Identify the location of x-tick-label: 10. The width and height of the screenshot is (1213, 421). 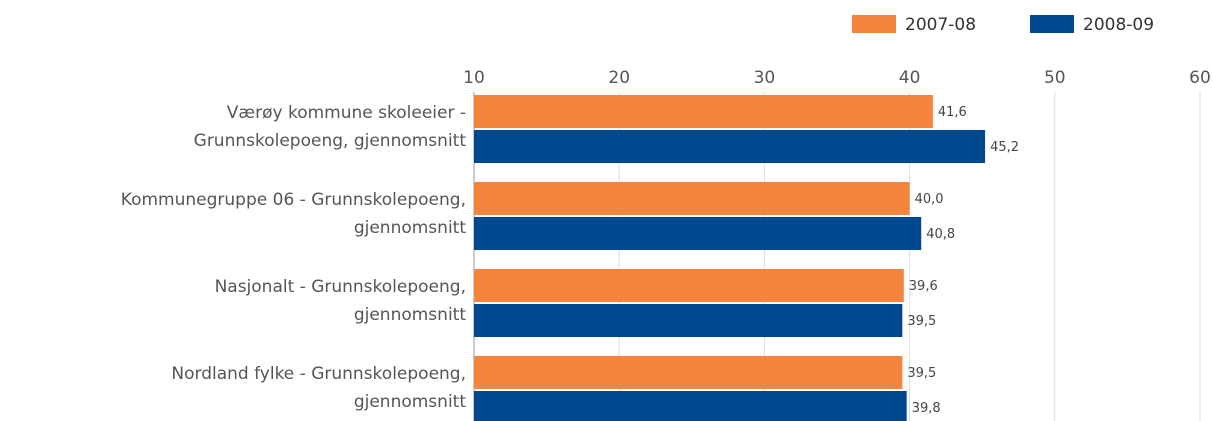
(474, 78).